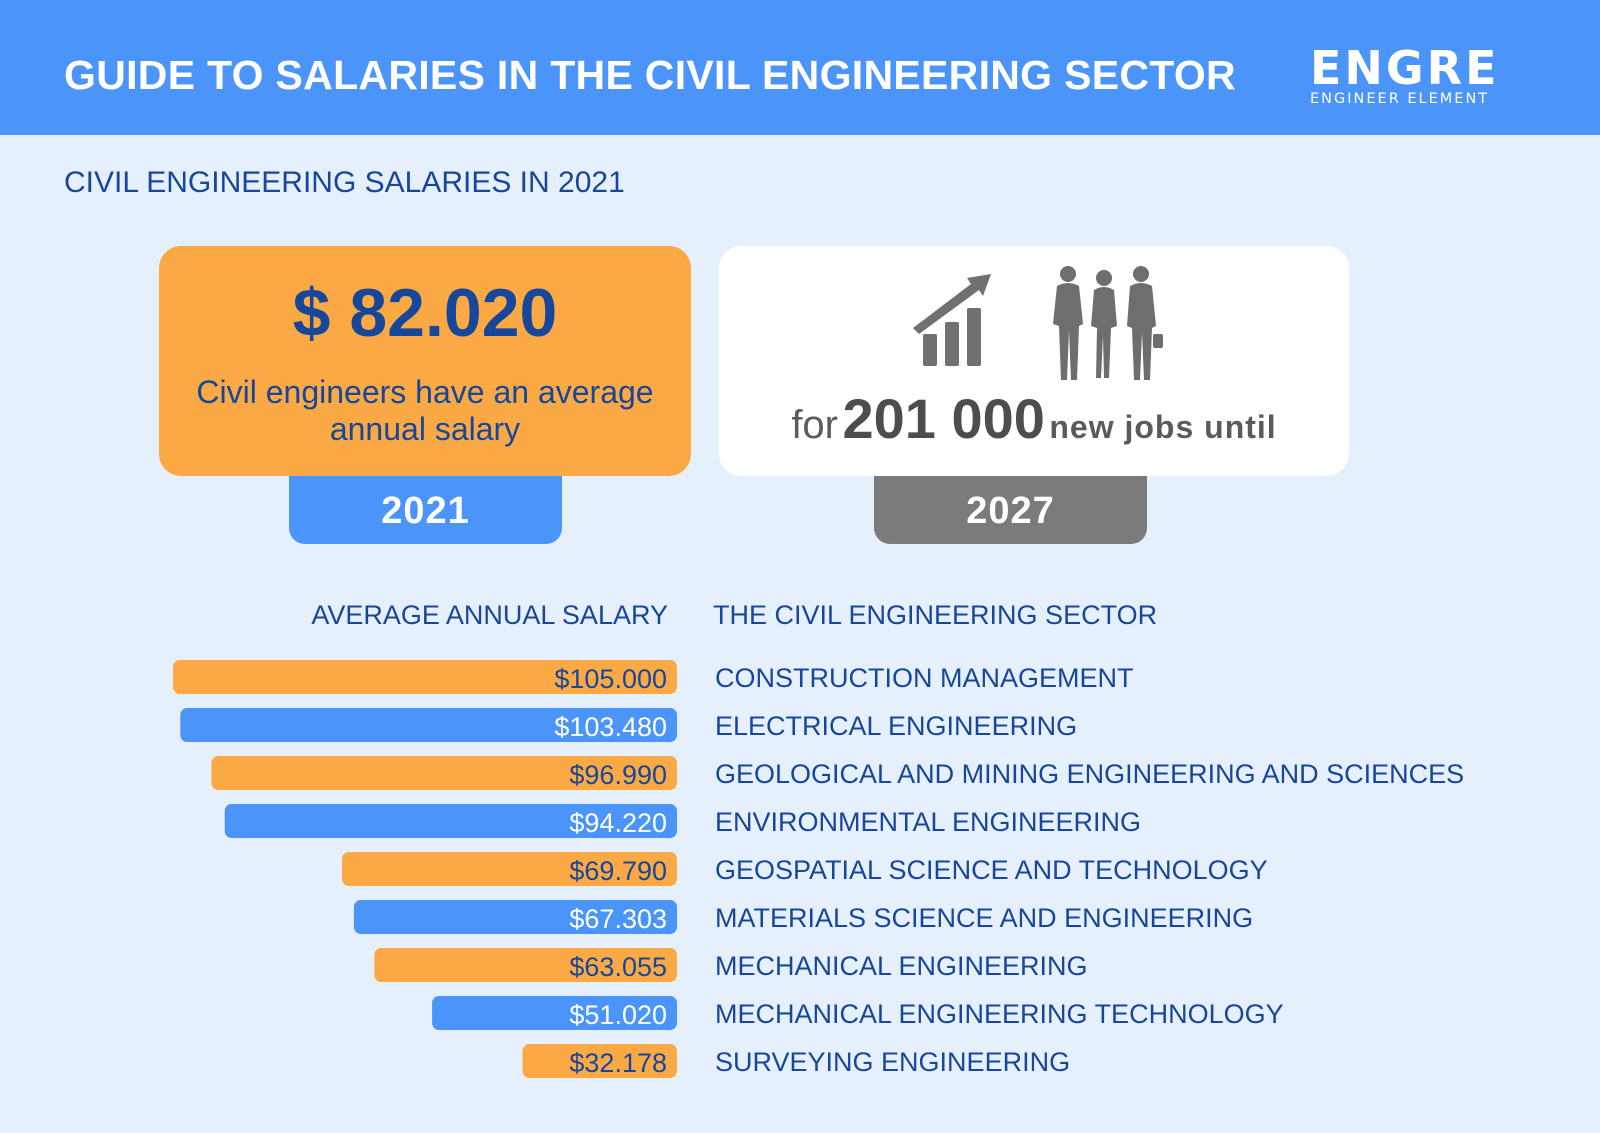  Describe the element at coordinates (618, 1063) in the screenshot. I see `salary-value-label: $32.178` at that location.